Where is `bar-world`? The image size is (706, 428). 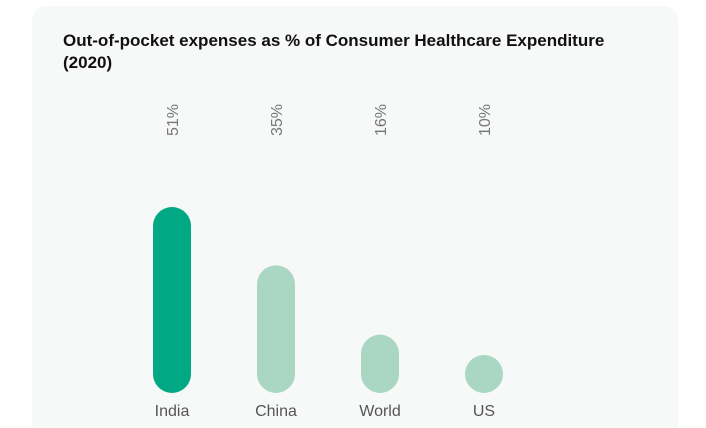 bar-world is located at coordinates (380, 363).